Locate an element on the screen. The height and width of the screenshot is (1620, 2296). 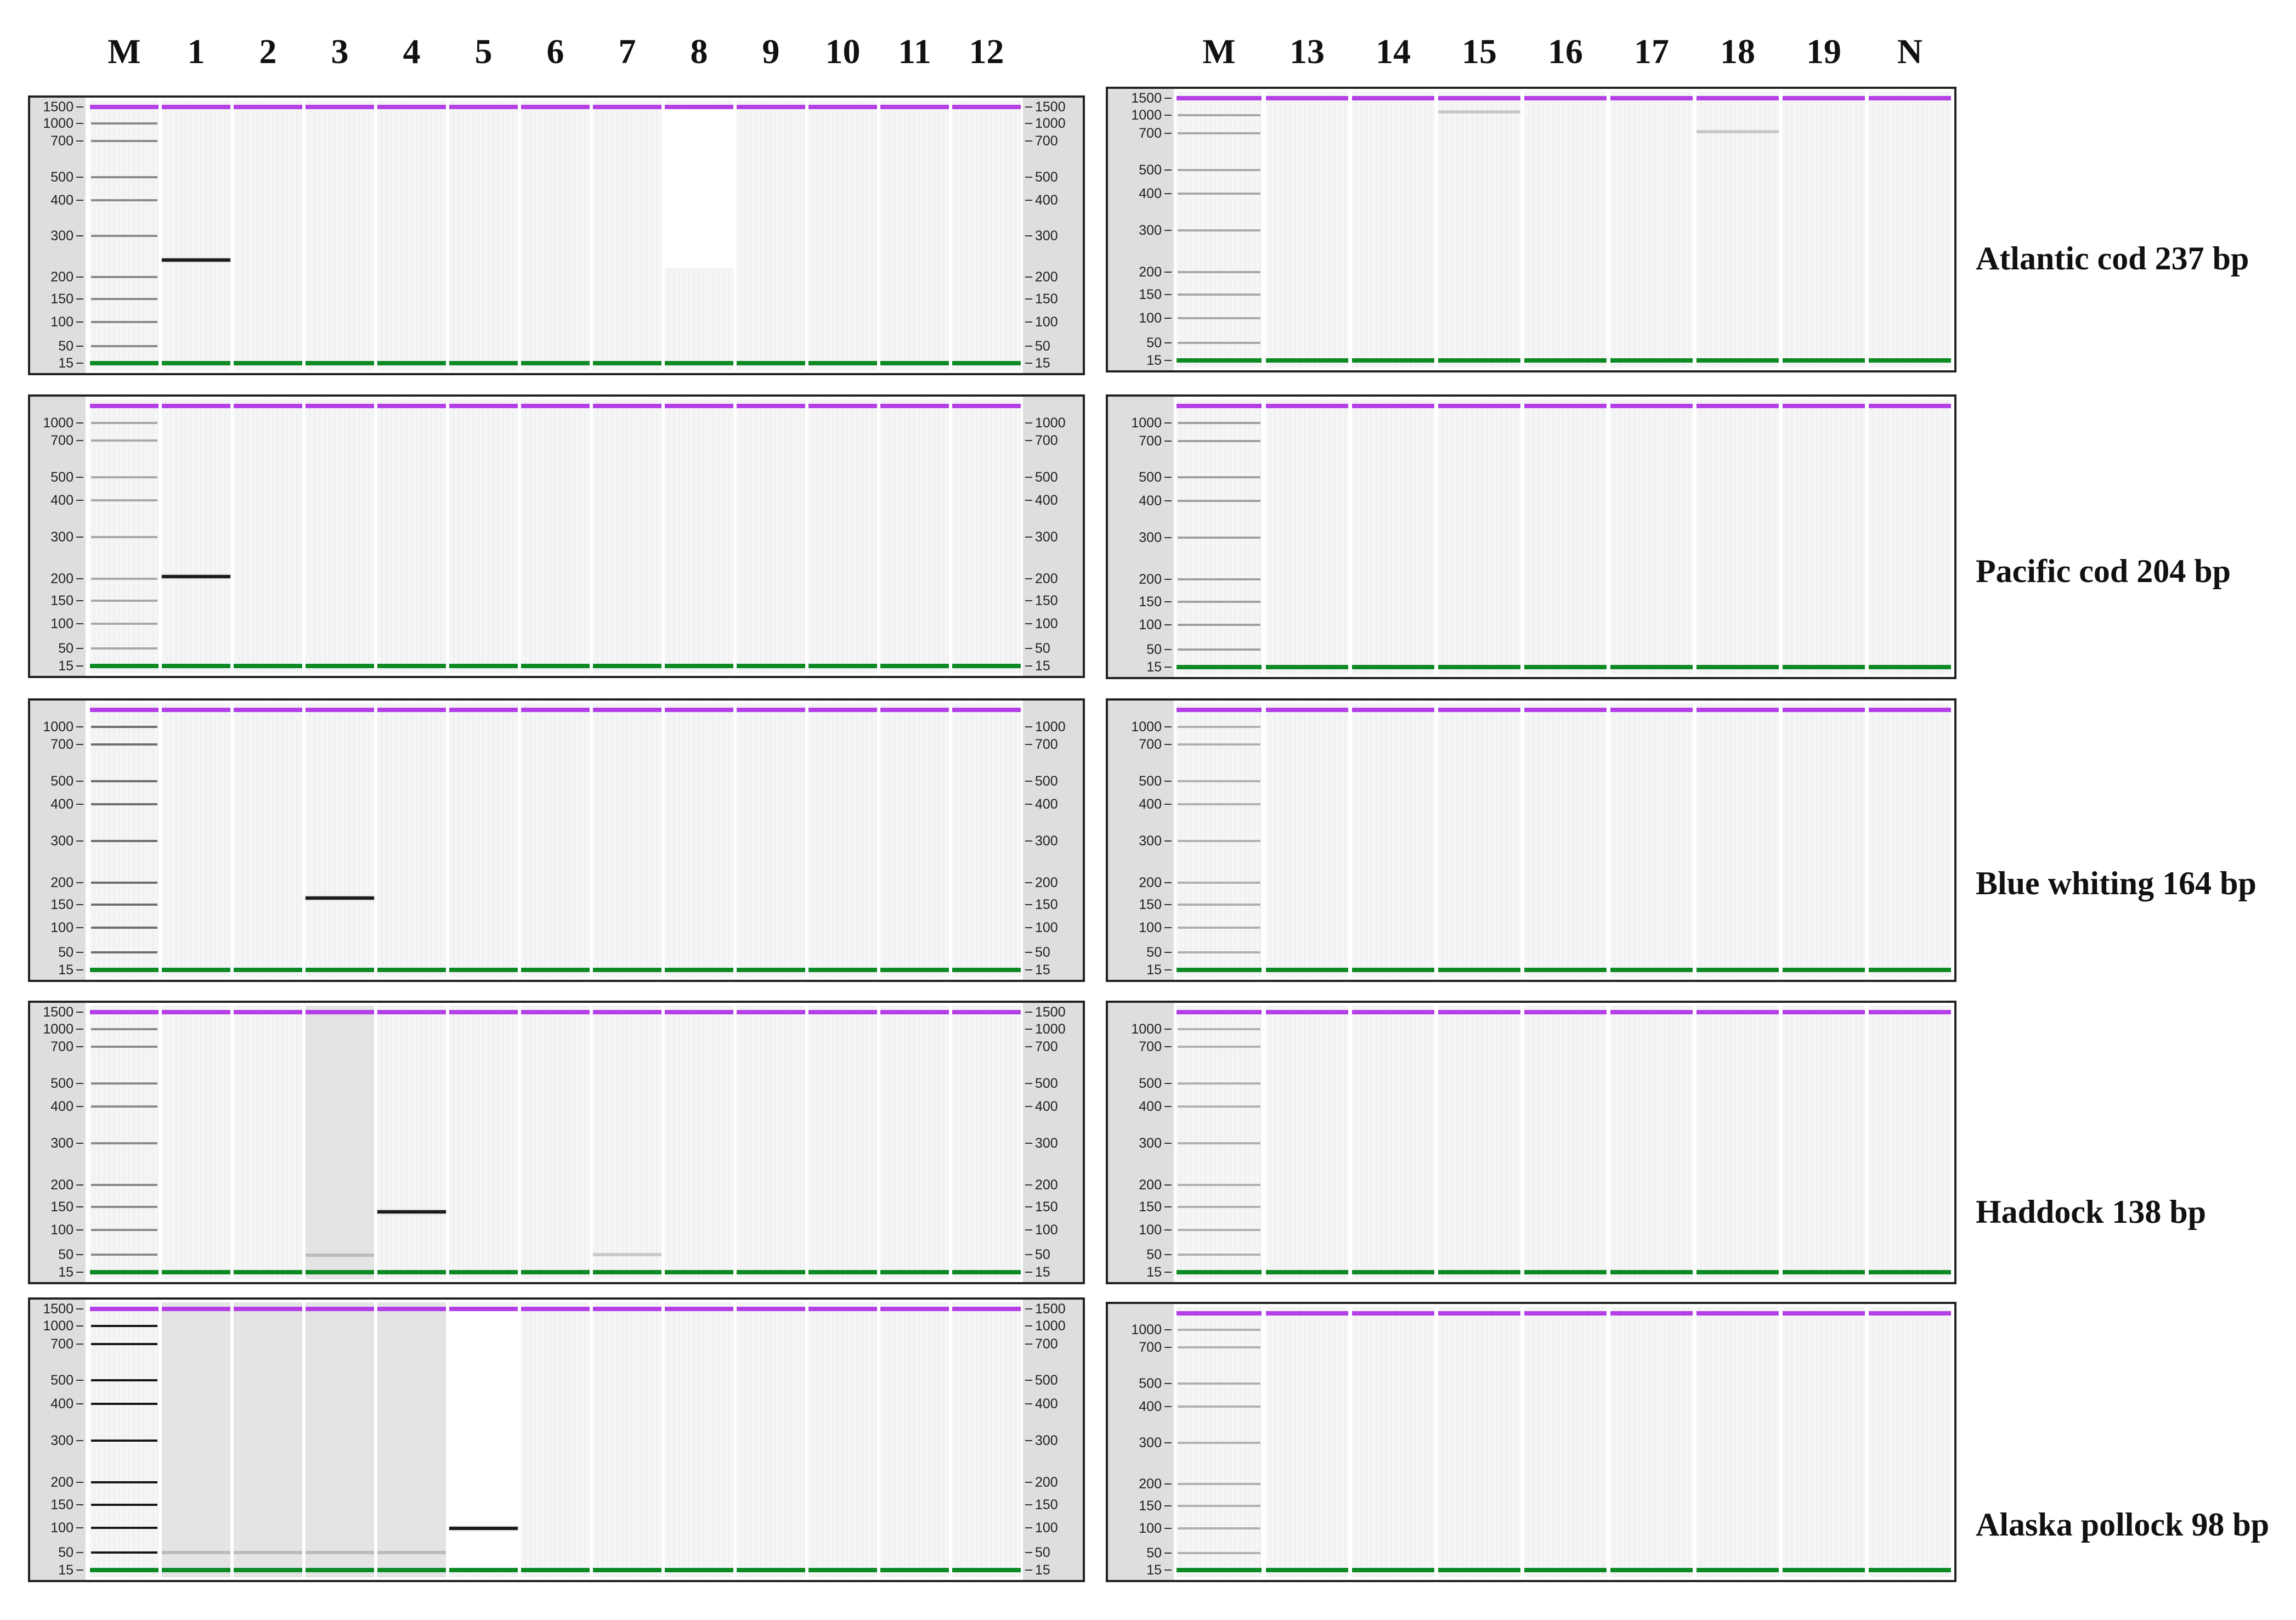
lane-label-9: 9 is located at coordinates (771, 52).